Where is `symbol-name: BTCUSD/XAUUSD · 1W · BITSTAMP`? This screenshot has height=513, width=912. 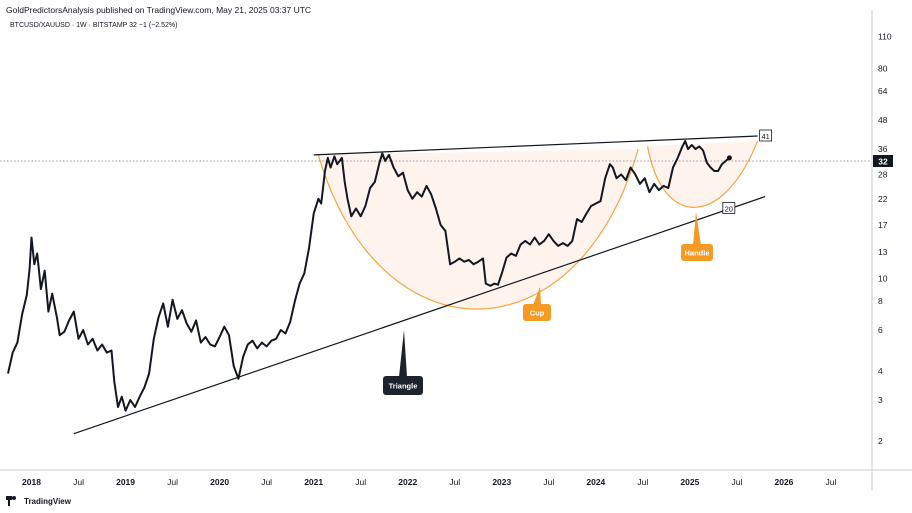 symbol-name: BTCUSD/XAUUSD · 1W · BITSTAMP is located at coordinates (69, 25).